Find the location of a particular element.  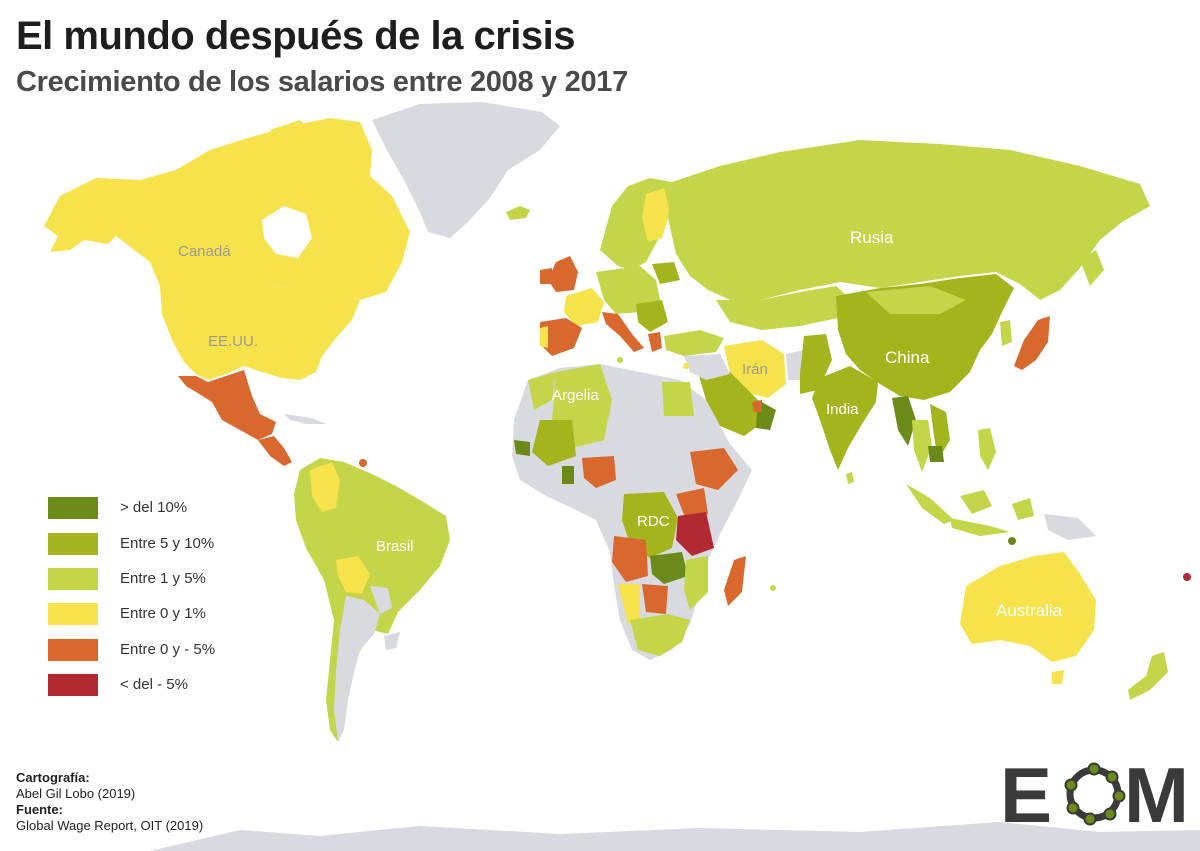

balkans is located at coordinates (652, 316).